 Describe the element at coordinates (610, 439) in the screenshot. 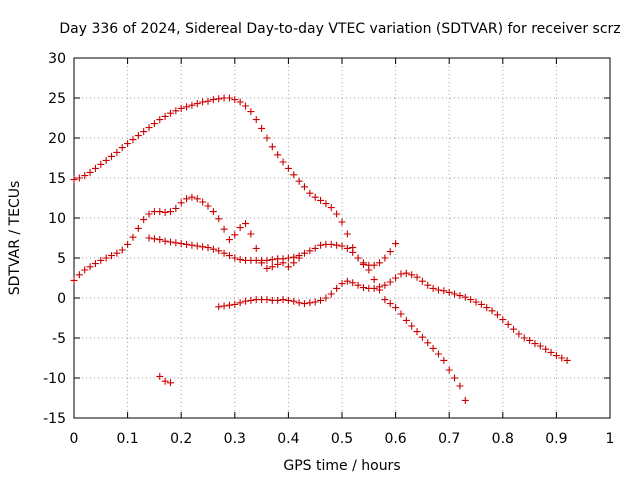

I see `x-tick-label: 1` at that location.